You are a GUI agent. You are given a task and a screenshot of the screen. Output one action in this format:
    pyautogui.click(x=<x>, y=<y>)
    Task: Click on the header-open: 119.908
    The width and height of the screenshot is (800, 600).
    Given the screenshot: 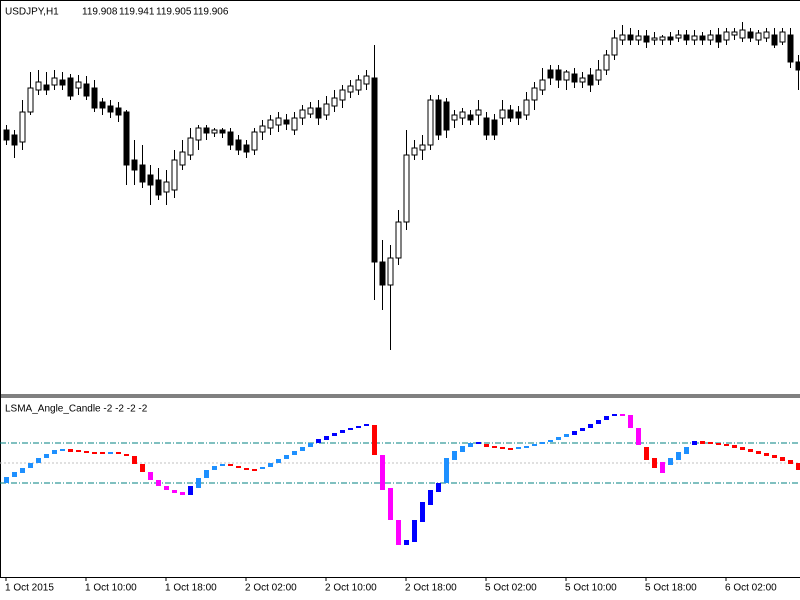 What is the action you would take?
    pyautogui.click(x=100, y=12)
    